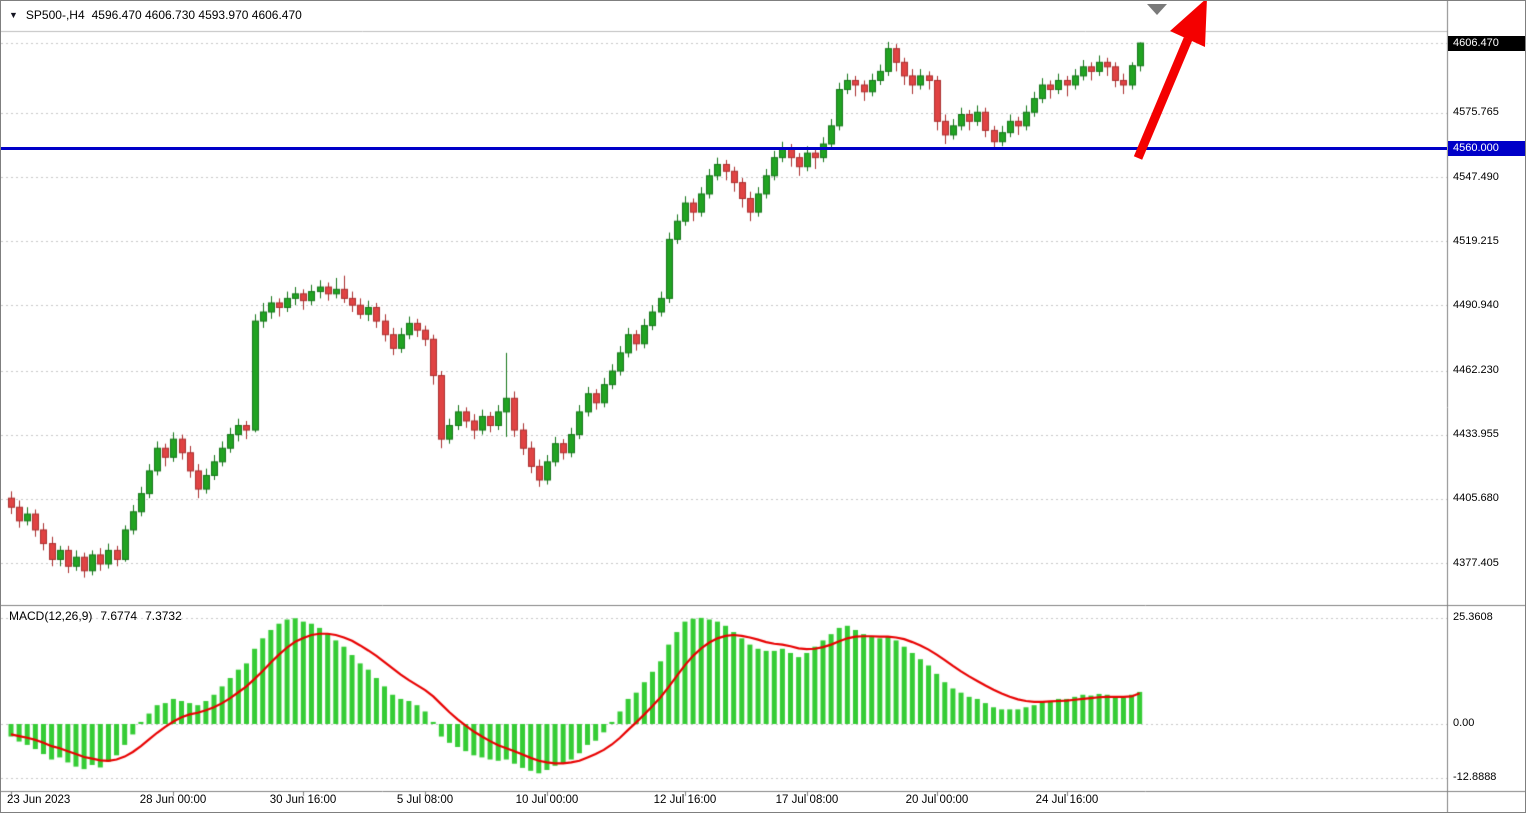 The width and height of the screenshot is (1526, 813). Describe the element at coordinates (55, 15) in the screenshot. I see `symbol-timeframe-label: SP500-,H4` at that location.